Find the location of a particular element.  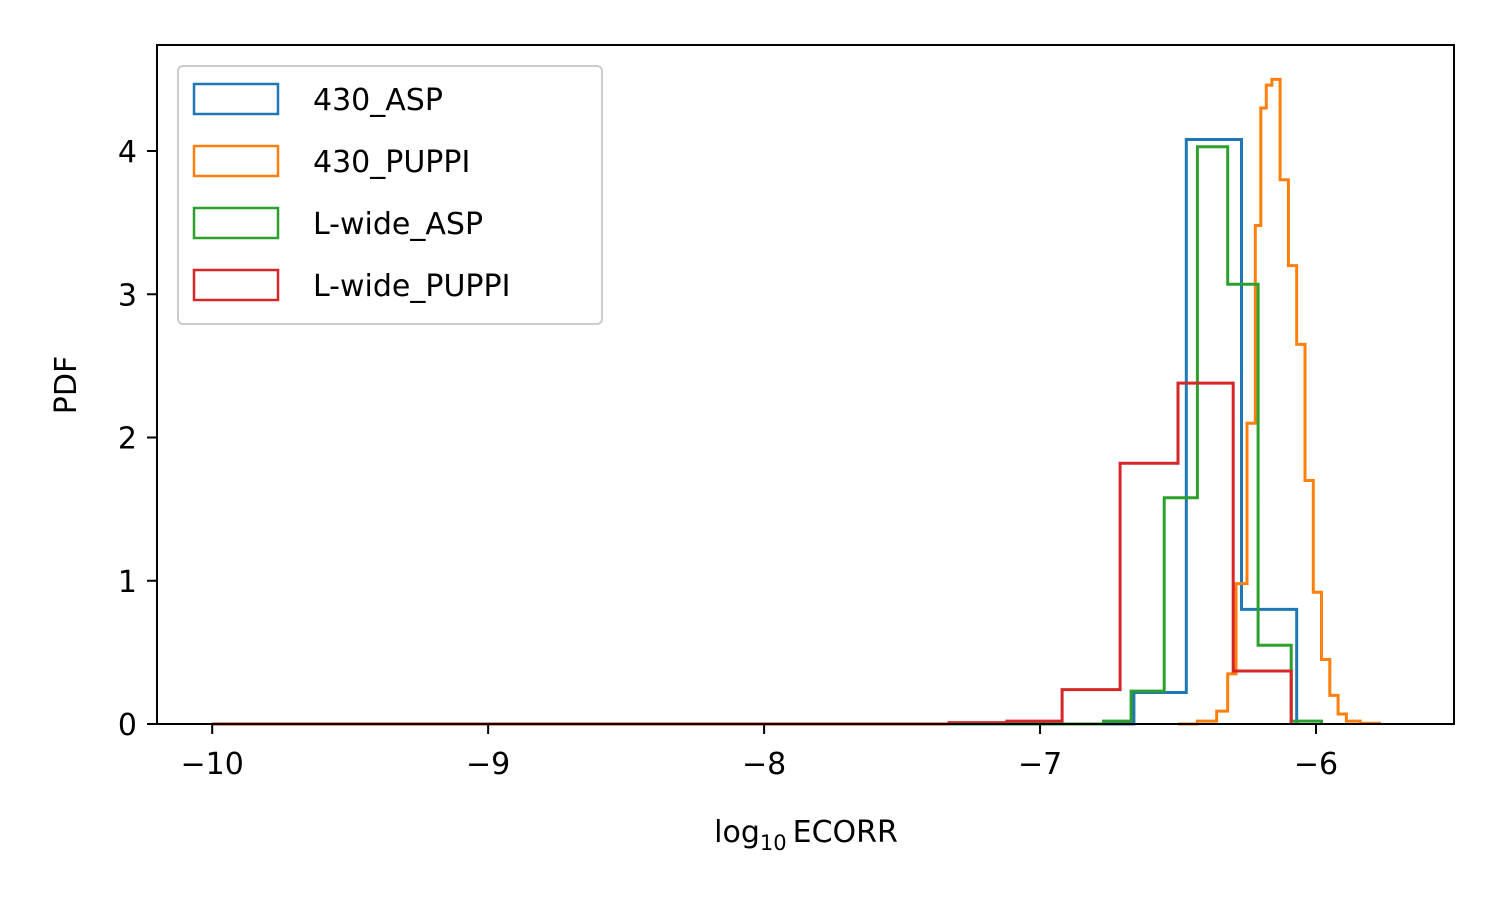

y-tick-label: 4 is located at coordinates (127, 152).